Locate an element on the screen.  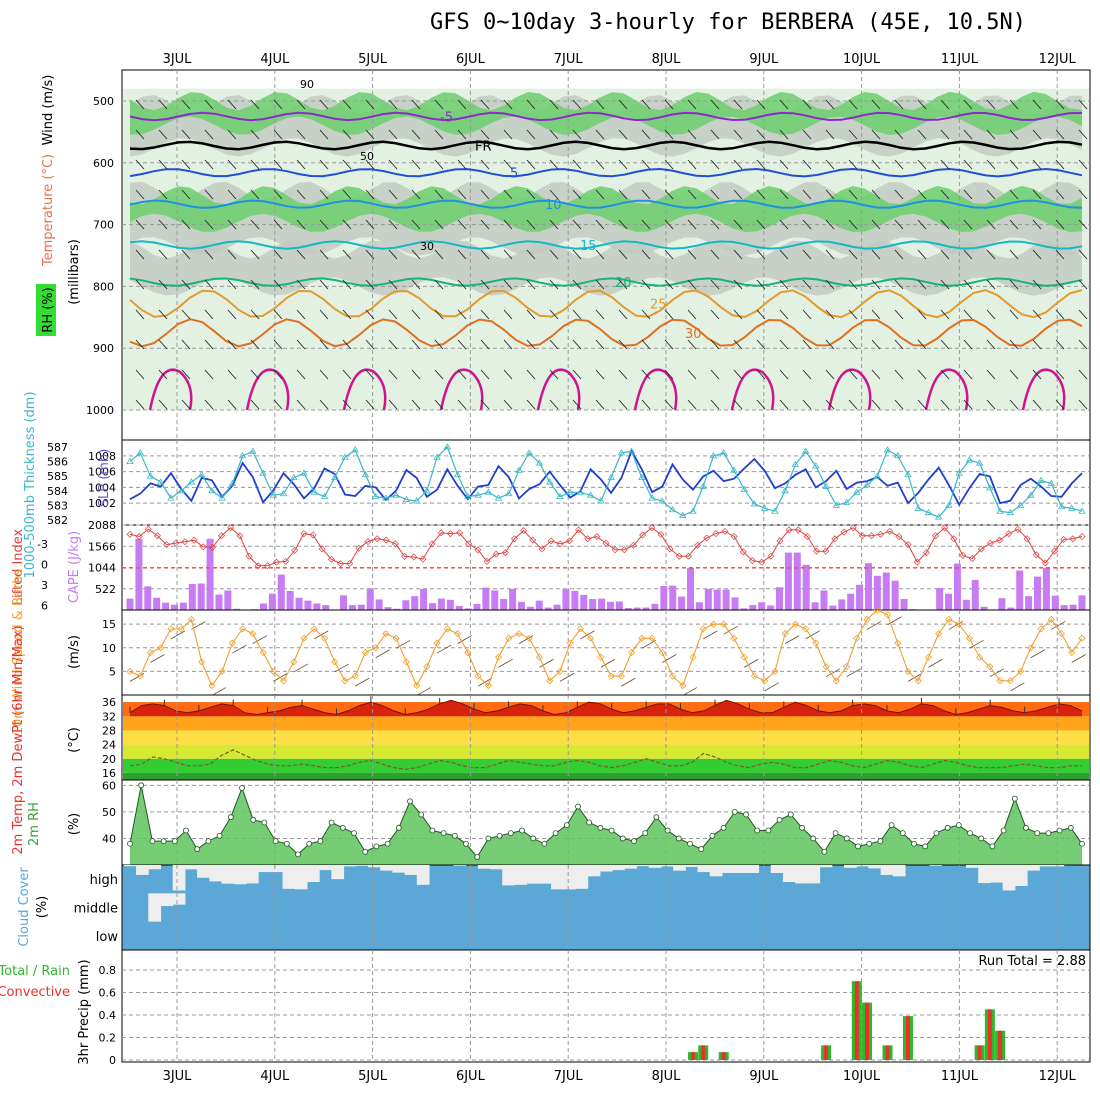
slp-tick-label: 1004 is located at coordinates (102, 487).